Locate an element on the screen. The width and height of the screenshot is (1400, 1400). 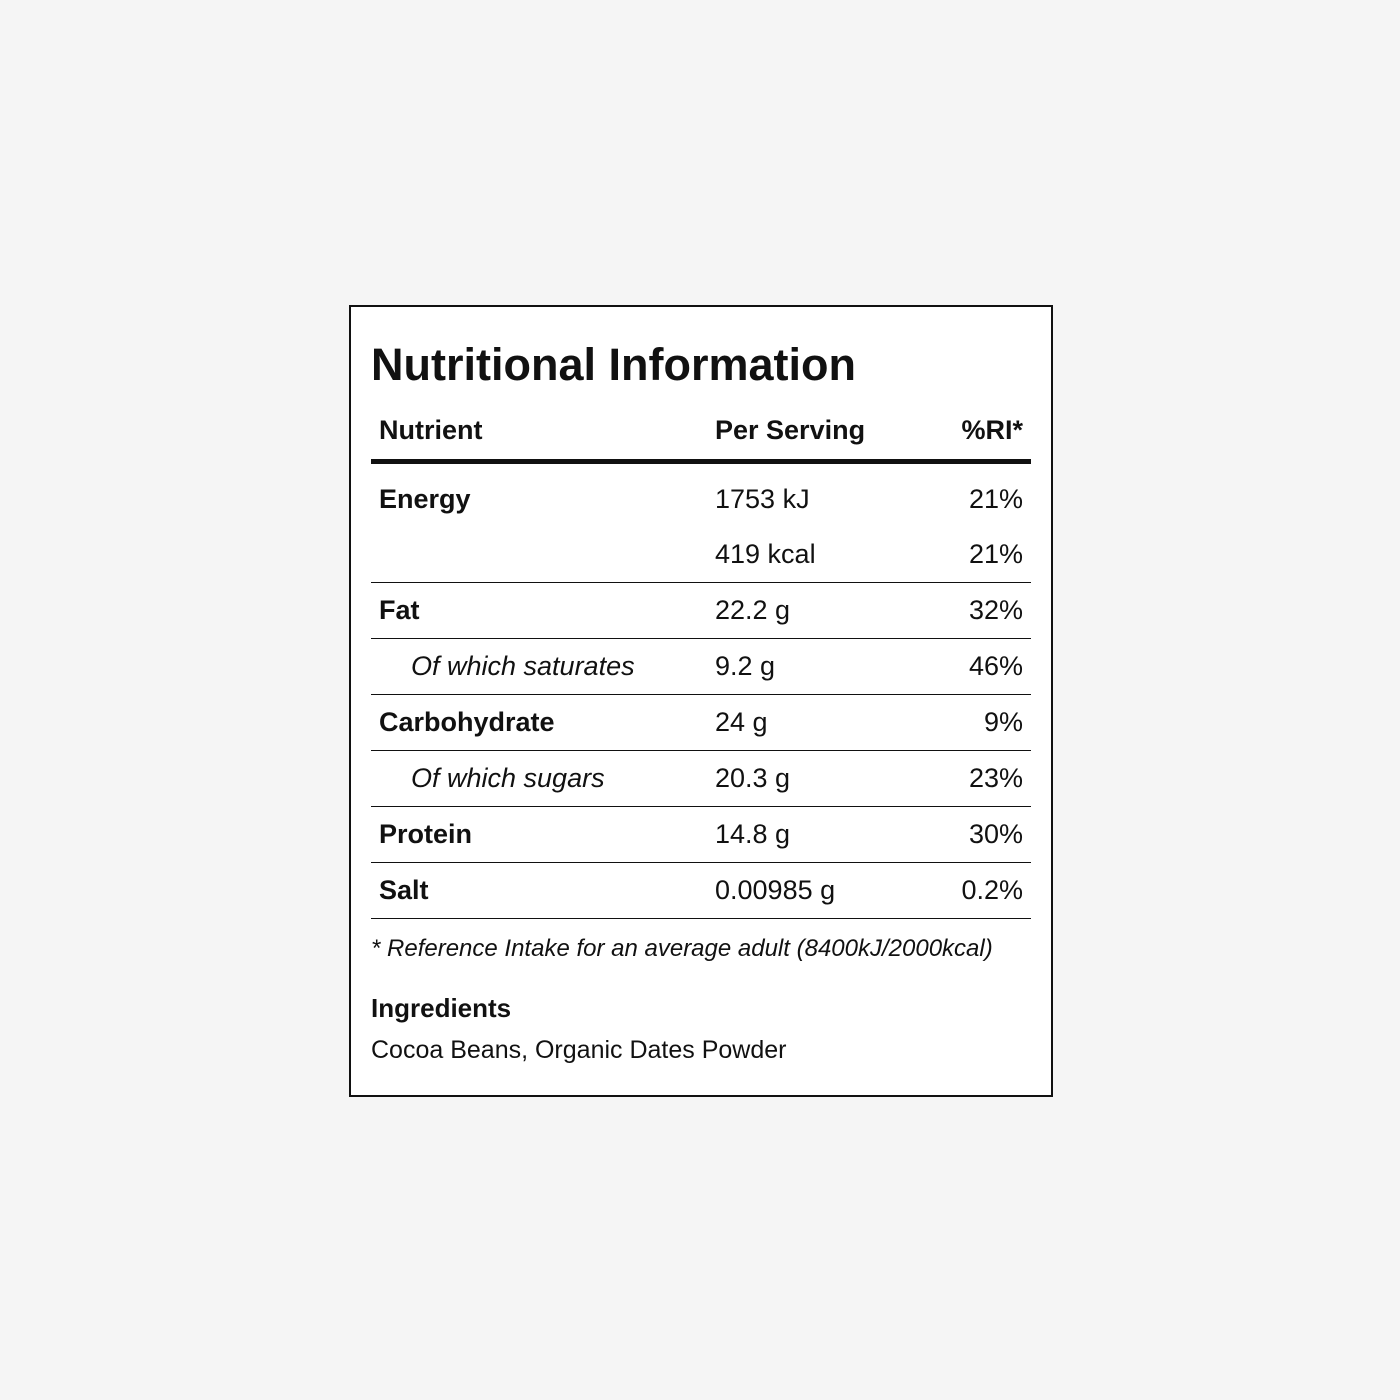
nutrient-name: Protein is located at coordinates (426, 834).